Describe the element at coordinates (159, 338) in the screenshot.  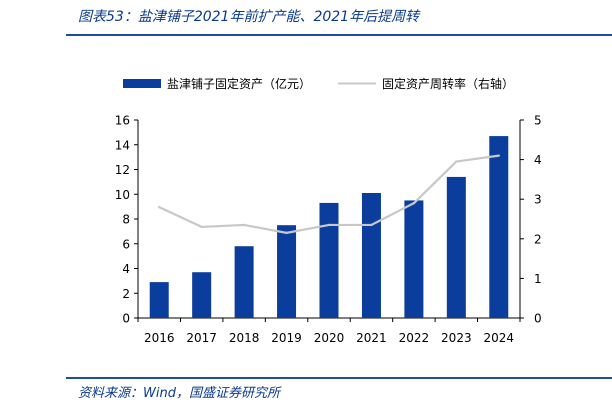
I see `x-tick-label: 2016` at that location.